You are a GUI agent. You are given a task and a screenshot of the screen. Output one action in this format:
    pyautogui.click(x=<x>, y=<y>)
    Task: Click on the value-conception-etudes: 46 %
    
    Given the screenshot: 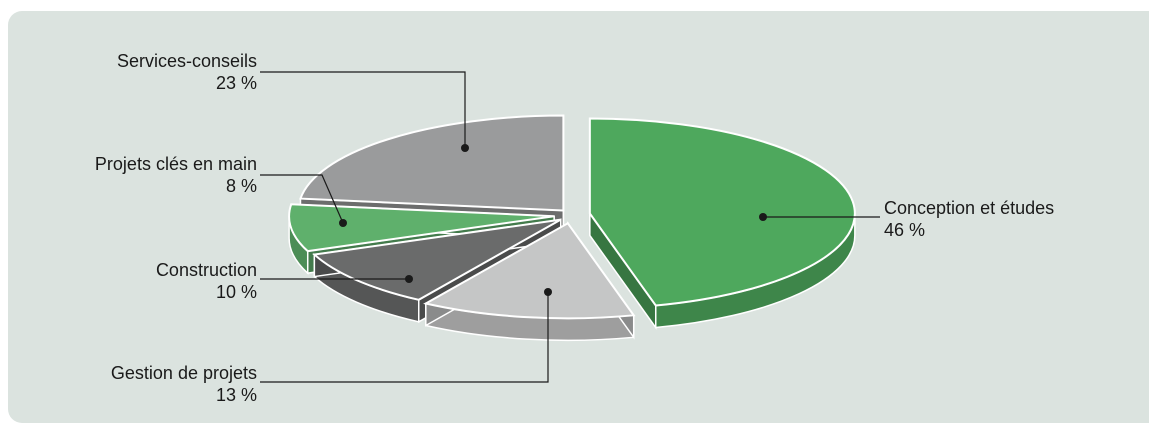 What is the action you would take?
    pyautogui.click(x=904, y=230)
    